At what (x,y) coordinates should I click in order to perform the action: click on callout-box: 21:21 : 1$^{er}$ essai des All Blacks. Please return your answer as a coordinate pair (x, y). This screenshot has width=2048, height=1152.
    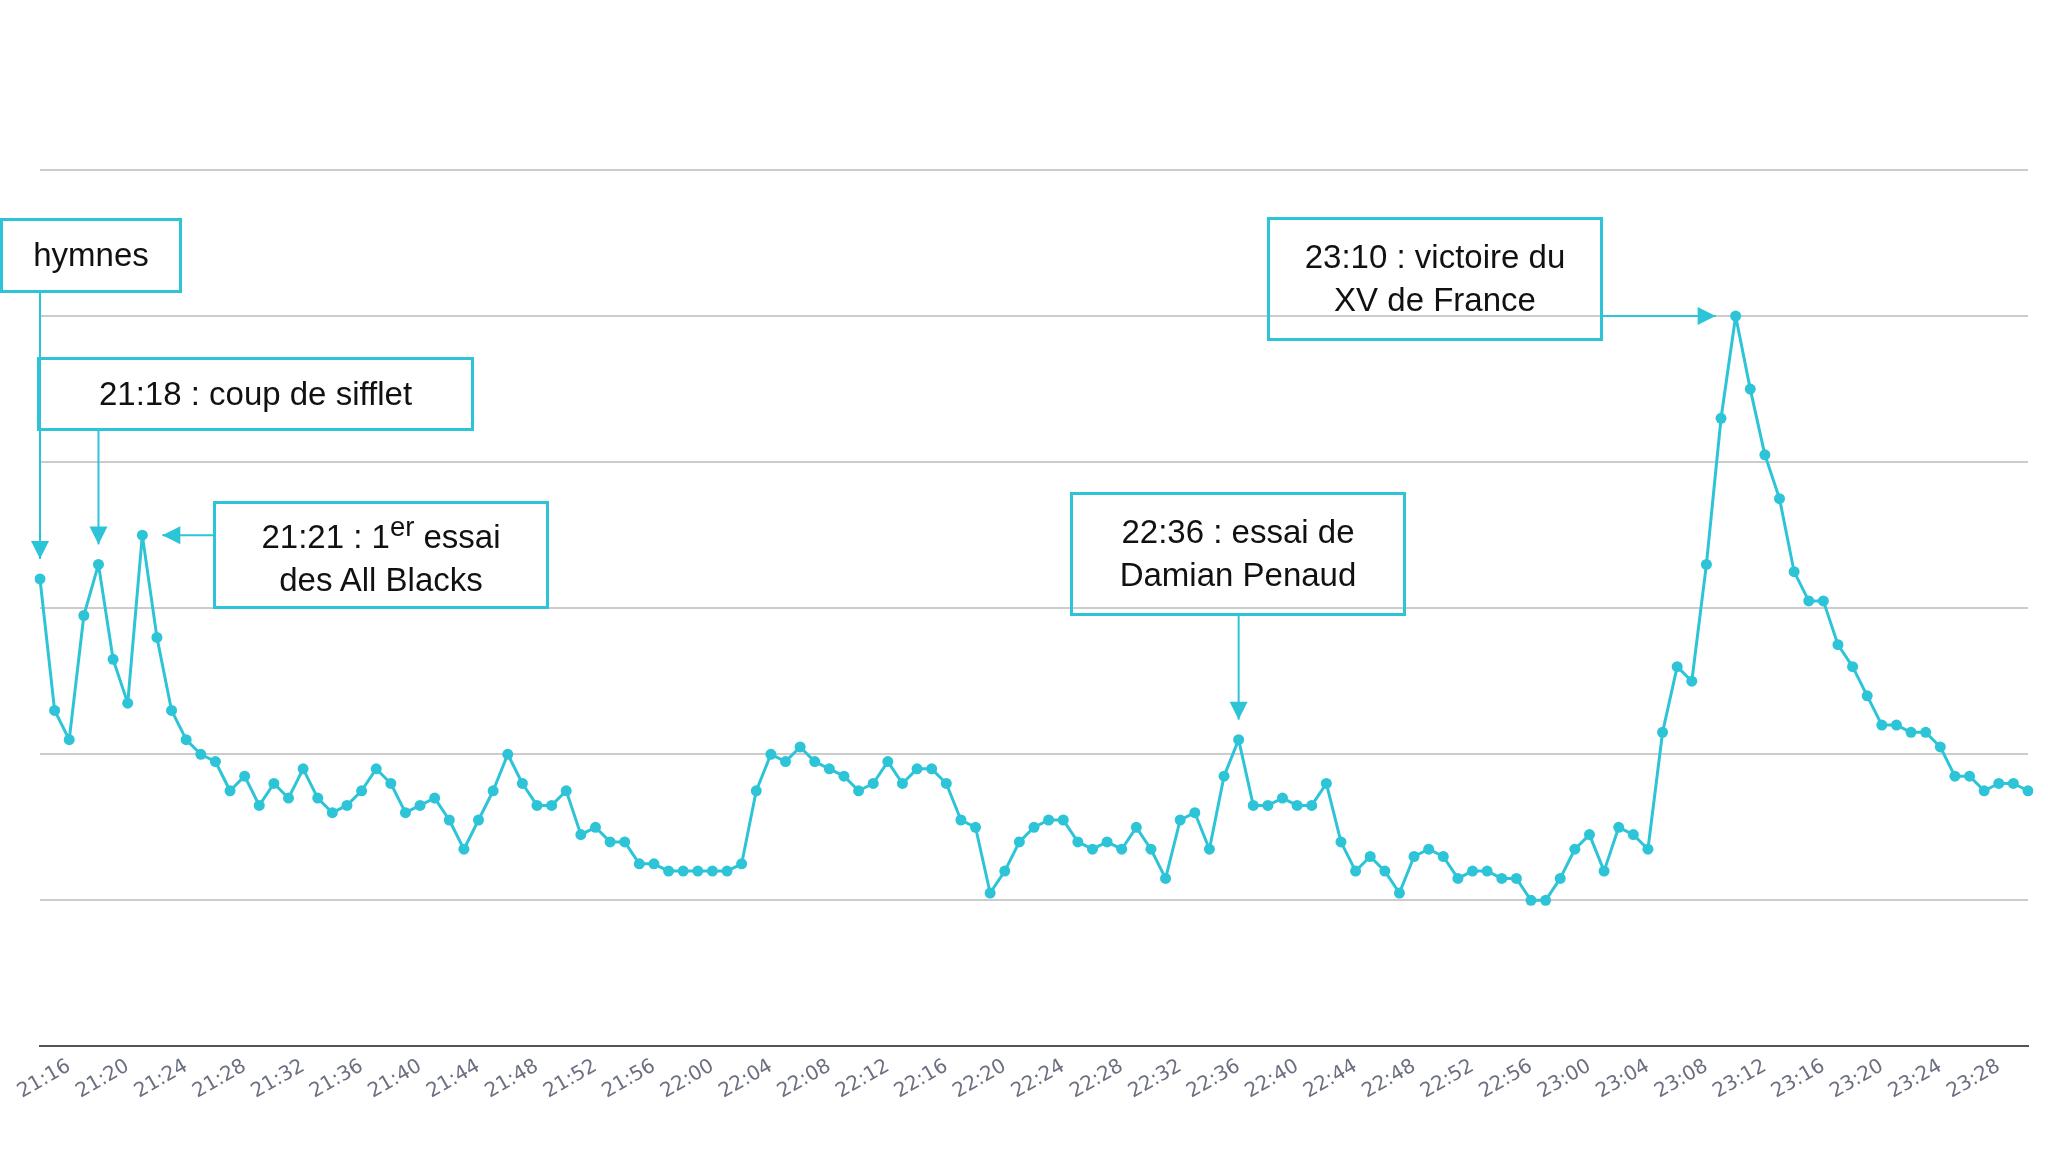
    Looking at the image, I should click on (381, 555).